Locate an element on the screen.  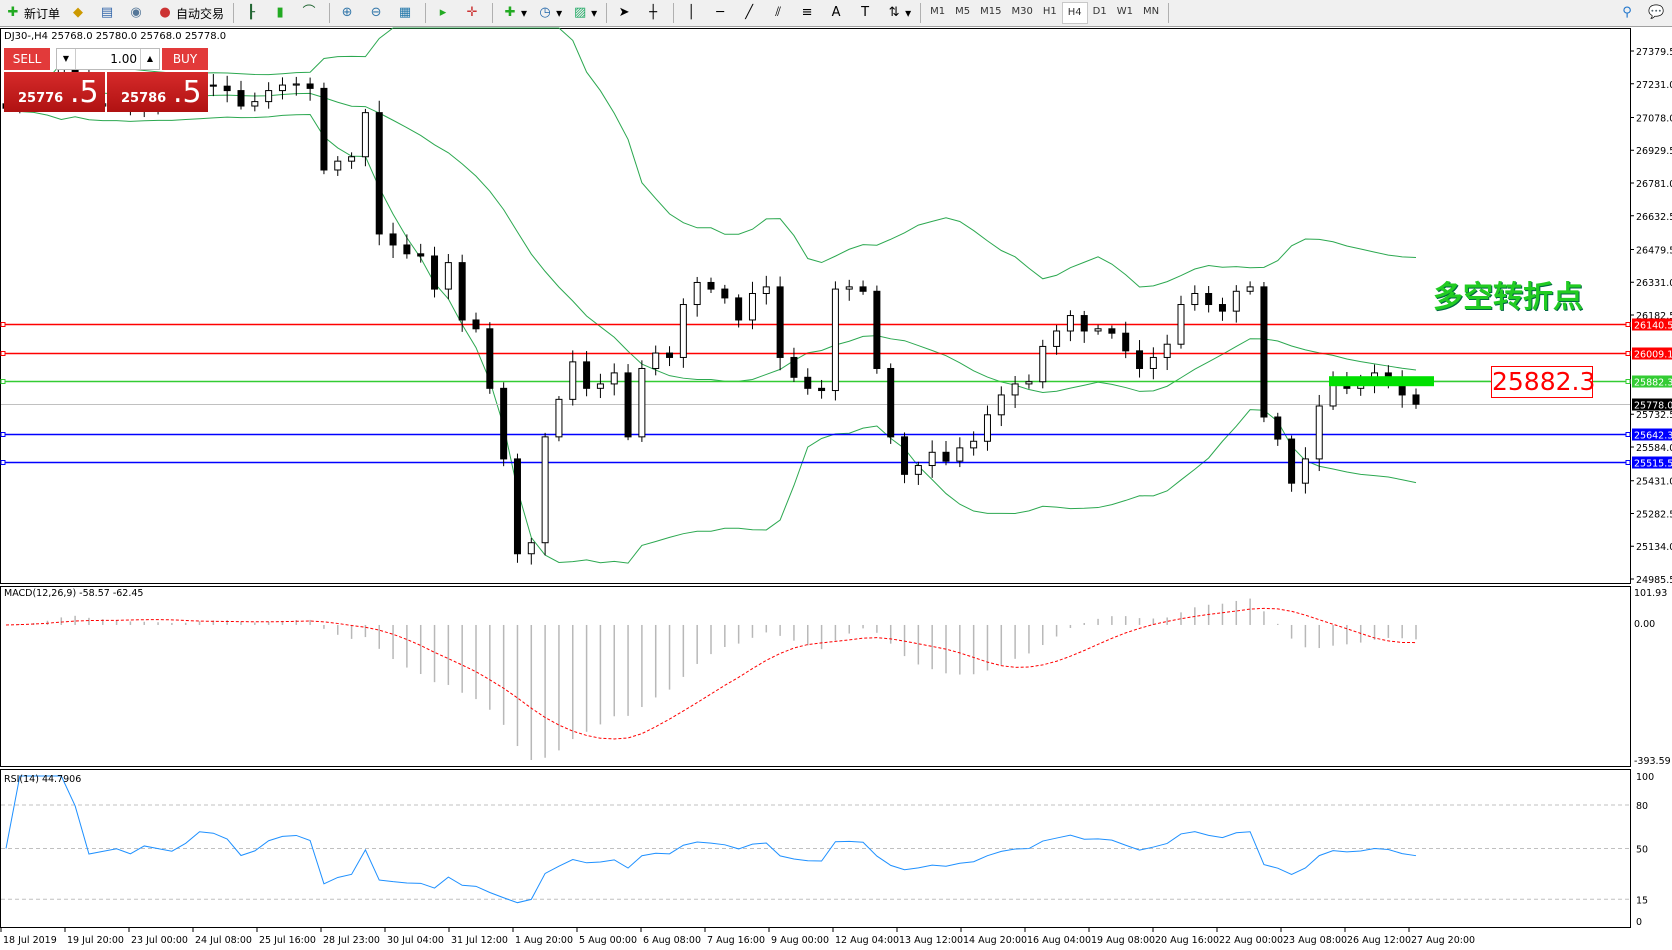
crosshair-tool: ┼ is located at coordinates (654, 13).